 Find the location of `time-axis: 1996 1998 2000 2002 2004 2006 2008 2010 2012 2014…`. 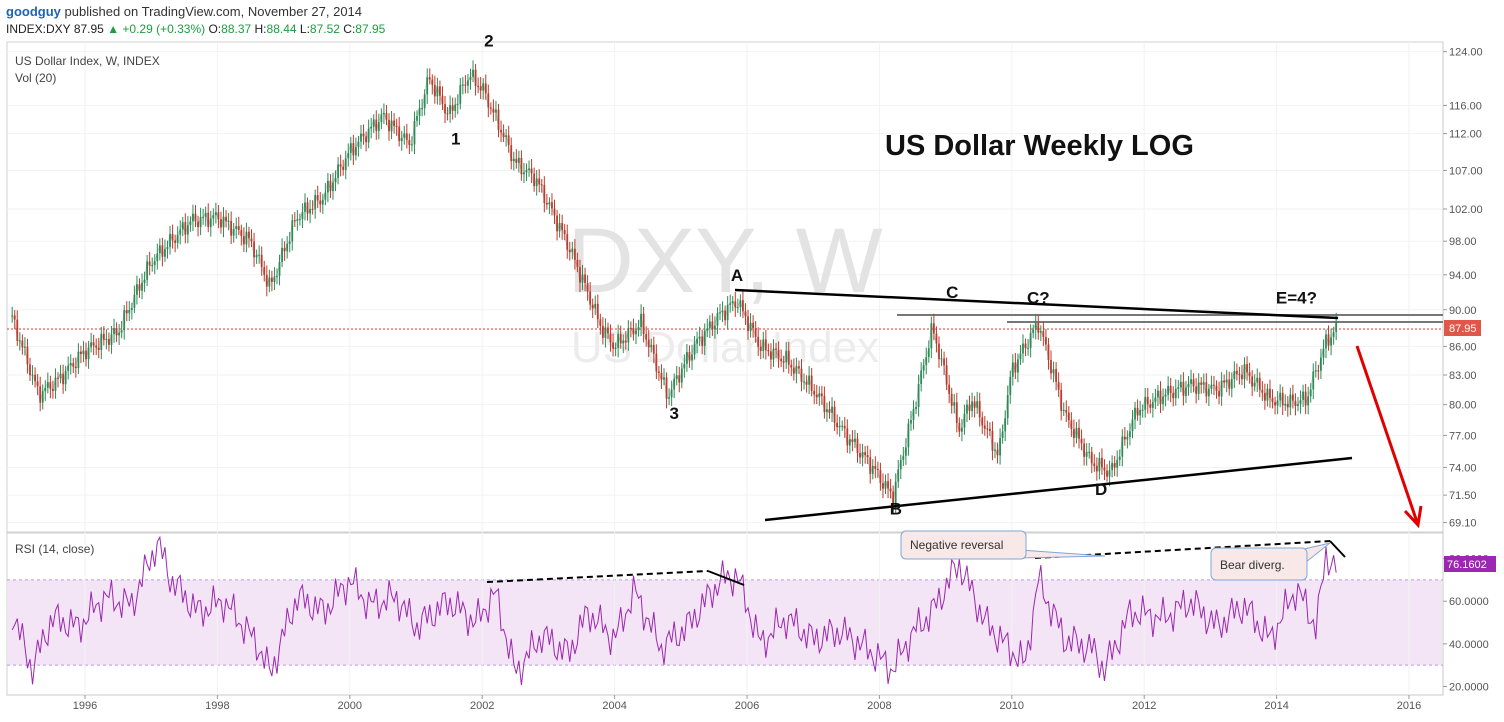

time-axis: 1996 1998 2000 2002 2004 2006 2008 2010 2012 2014… is located at coordinates (747, 703).